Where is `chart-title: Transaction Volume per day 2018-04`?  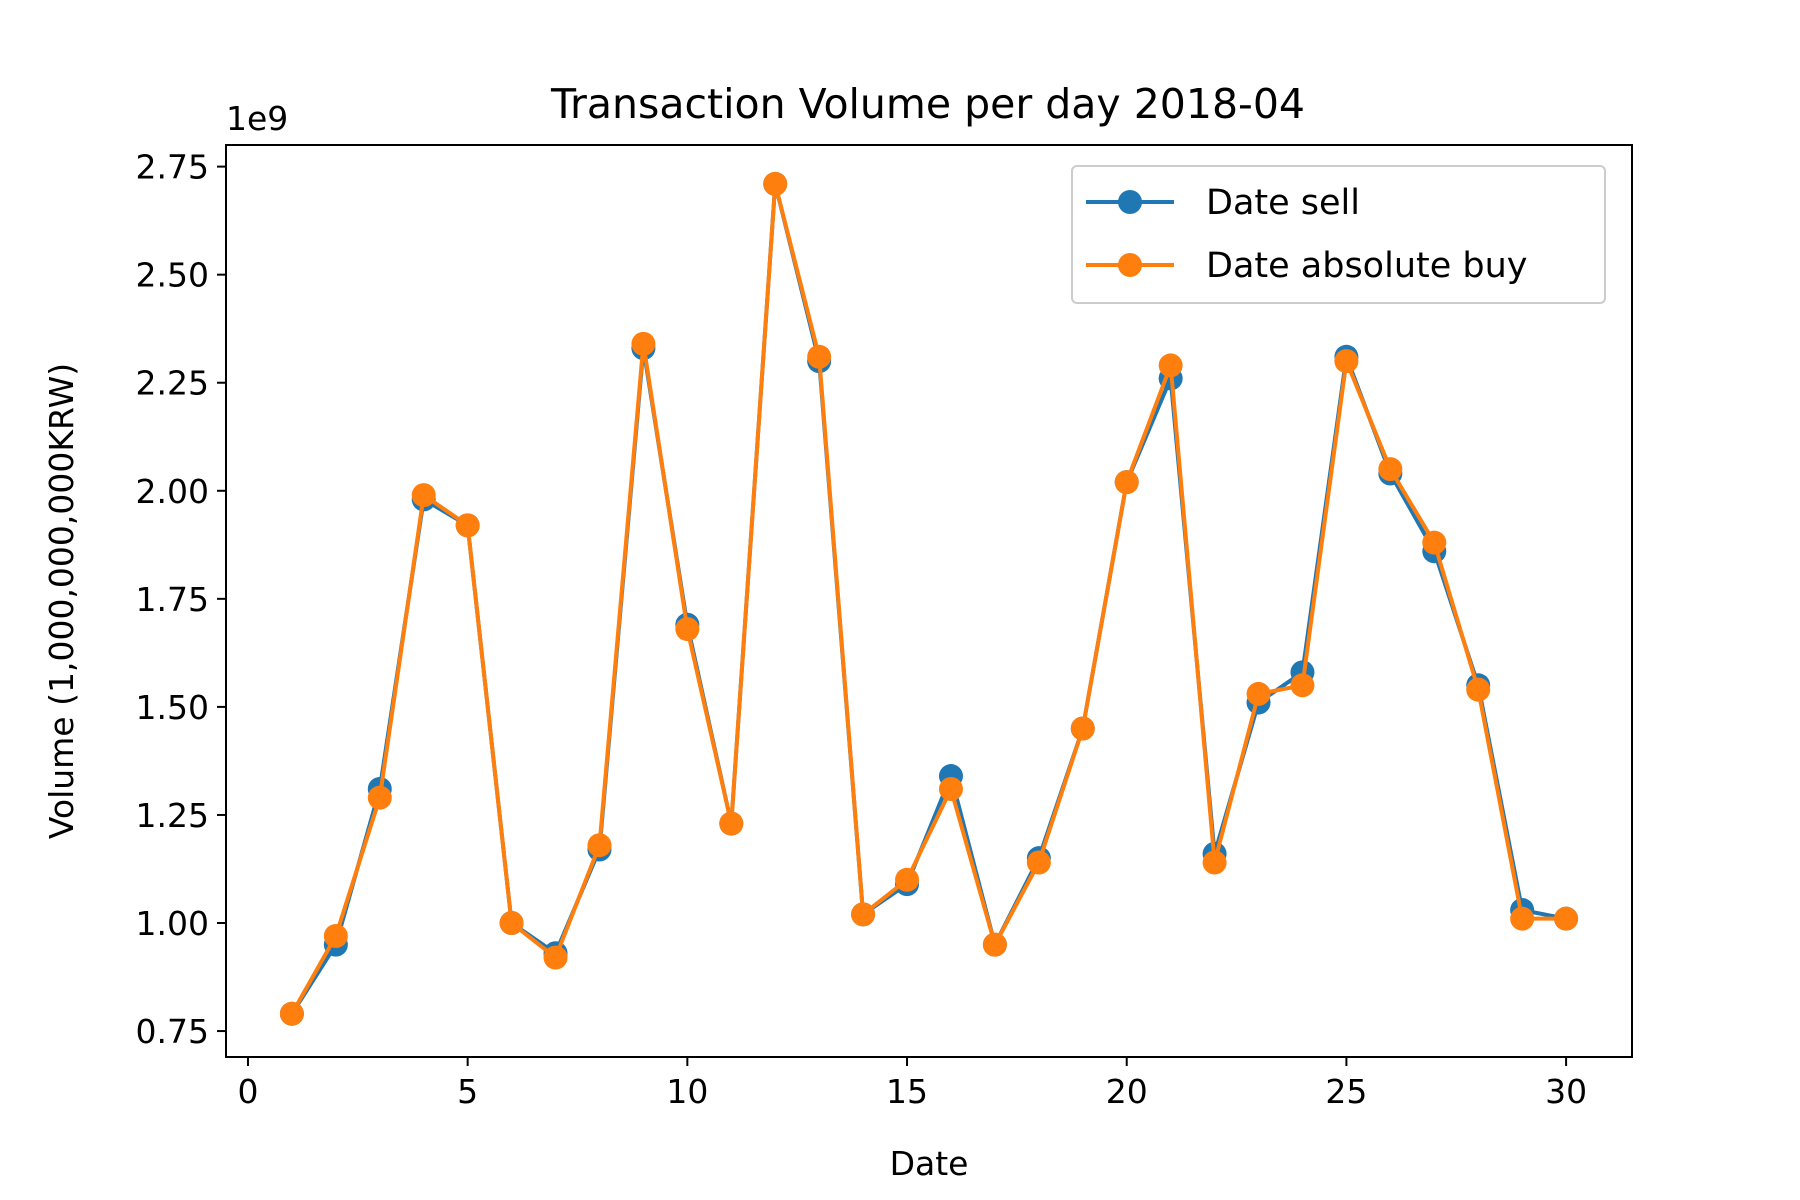
chart-title: Transaction Volume per day 2018-04 is located at coordinates (927, 104).